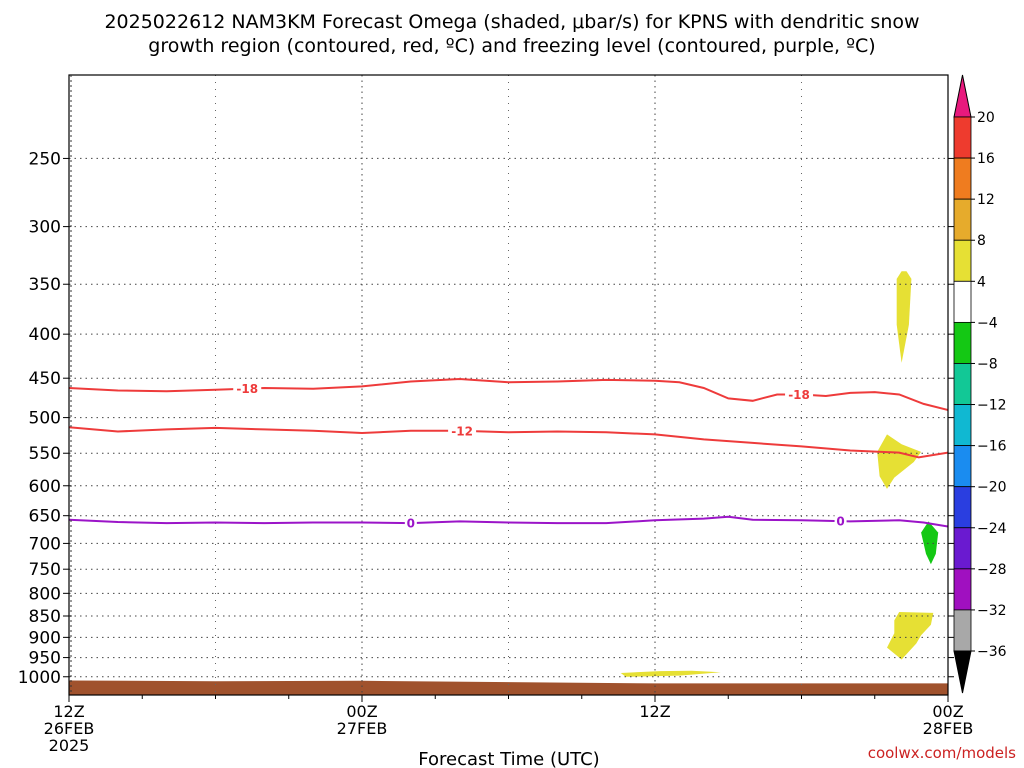 Image resolution: width=1024 pixels, height=768 pixels. What do you see at coordinates (45, 159) in the screenshot?
I see `y-tick-label: 250` at bounding box center [45, 159].